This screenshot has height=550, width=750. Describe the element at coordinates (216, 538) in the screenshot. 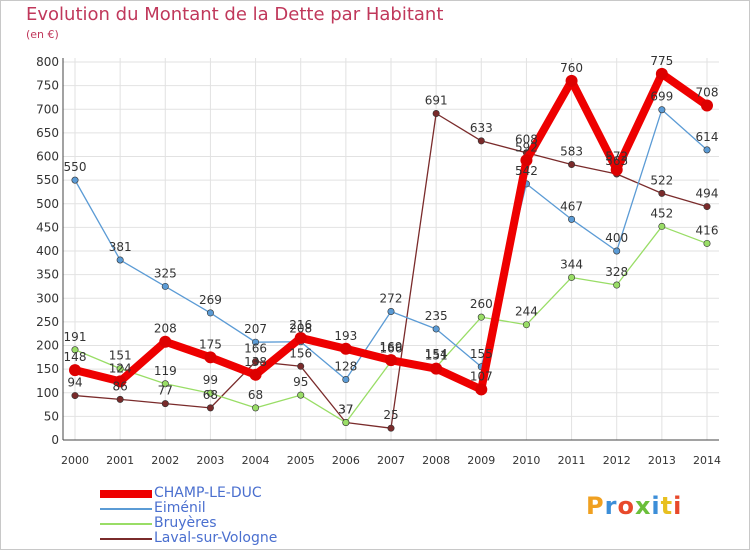

I see `legend-label: Laval-sur-Vologne` at that location.